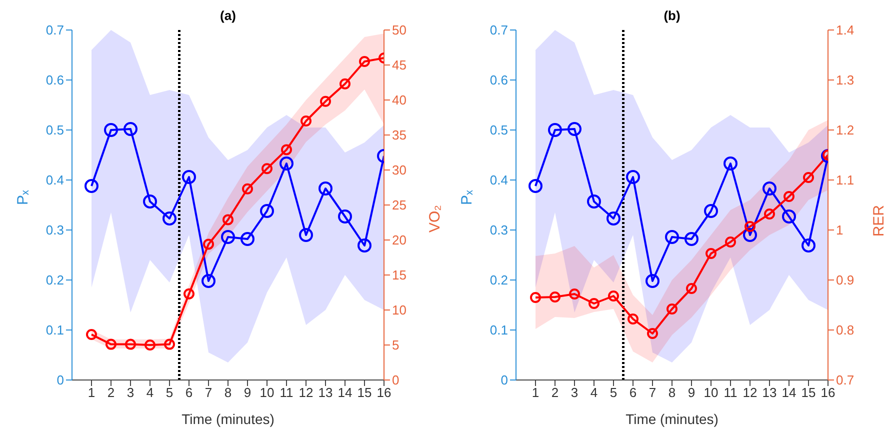 The image size is (893, 442). What do you see at coordinates (499, 230) in the screenshot?
I see `y-tick-label: 0.3` at bounding box center [499, 230].